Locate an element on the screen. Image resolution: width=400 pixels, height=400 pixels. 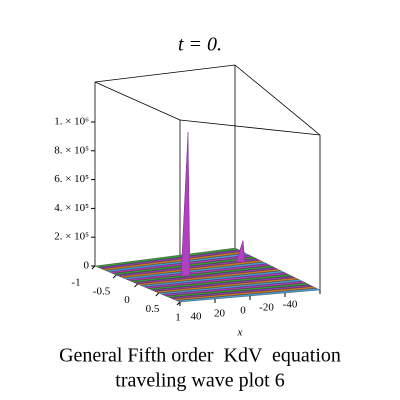
y-tick-label: 0.5 is located at coordinates (153, 309).